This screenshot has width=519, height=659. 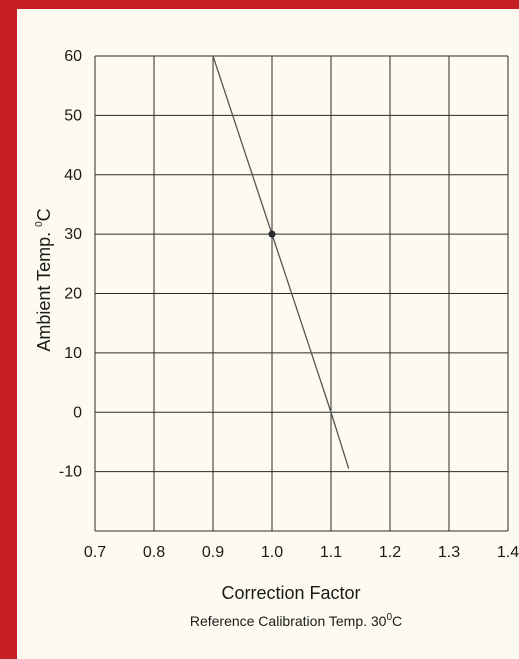 I want to click on x-tick-label: 1.3, so click(x=449, y=552).